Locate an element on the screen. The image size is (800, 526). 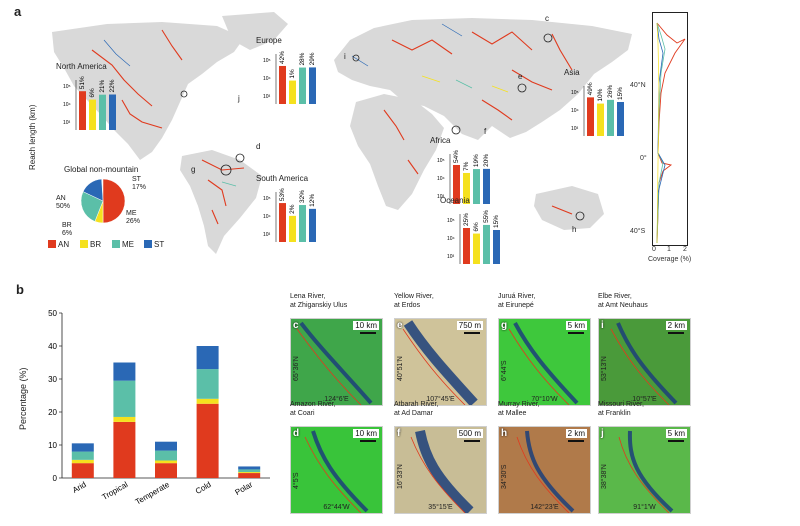
thumb-caption: Atbarah River, at Ad Damar is located at coordinates (416, 409).